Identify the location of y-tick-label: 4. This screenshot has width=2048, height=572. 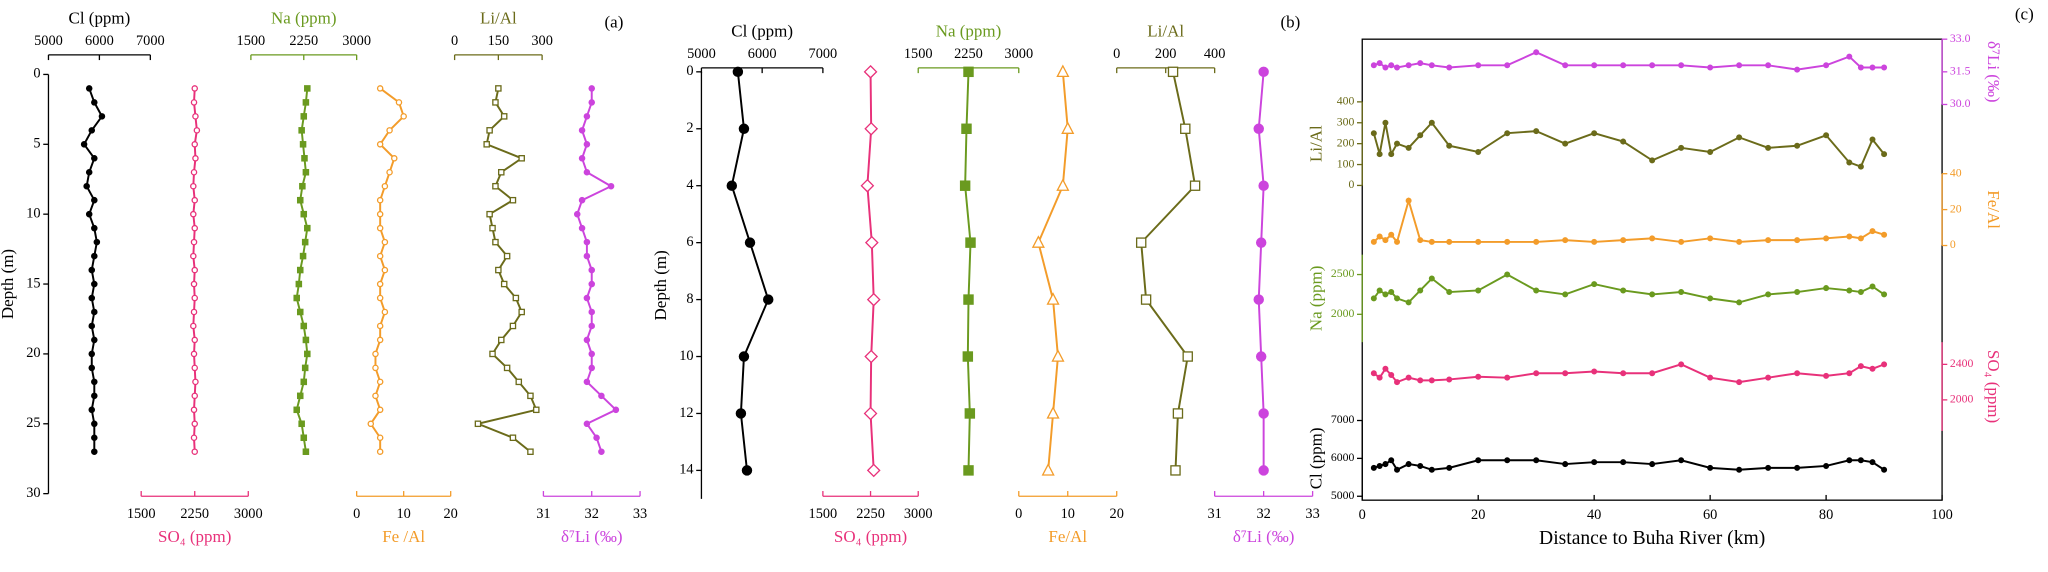
(689, 185).